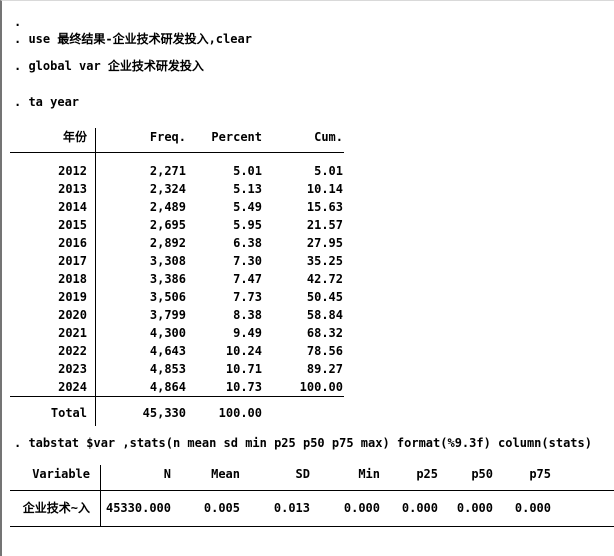  Describe the element at coordinates (247, 171) in the screenshot. I see `percent-cell: 5.01` at that location.